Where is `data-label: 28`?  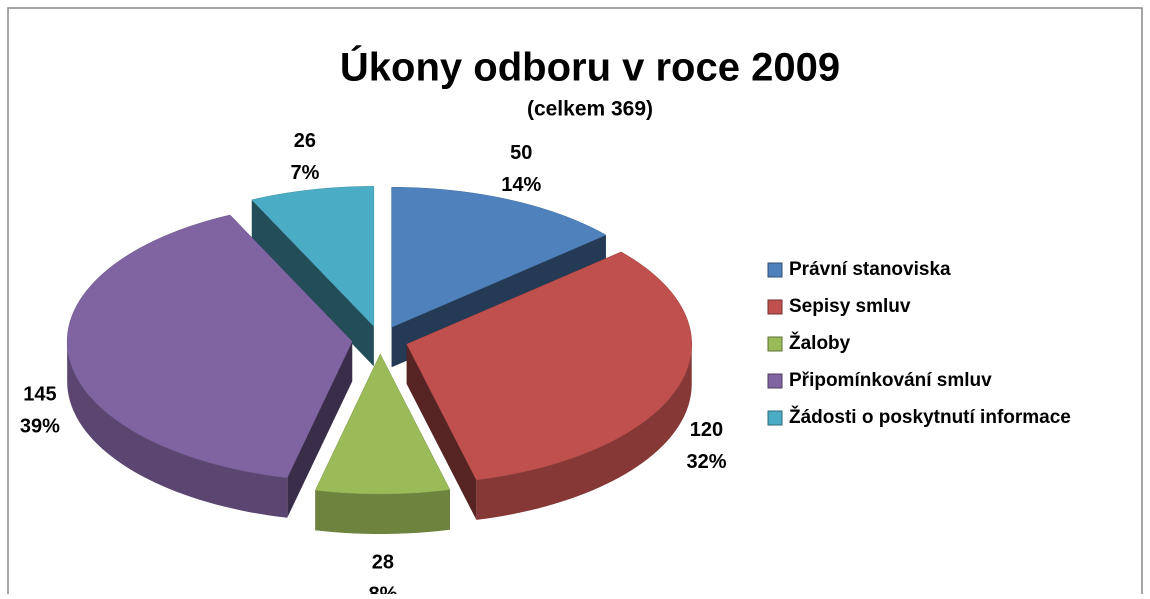 data-label: 28 is located at coordinates (383, 562).